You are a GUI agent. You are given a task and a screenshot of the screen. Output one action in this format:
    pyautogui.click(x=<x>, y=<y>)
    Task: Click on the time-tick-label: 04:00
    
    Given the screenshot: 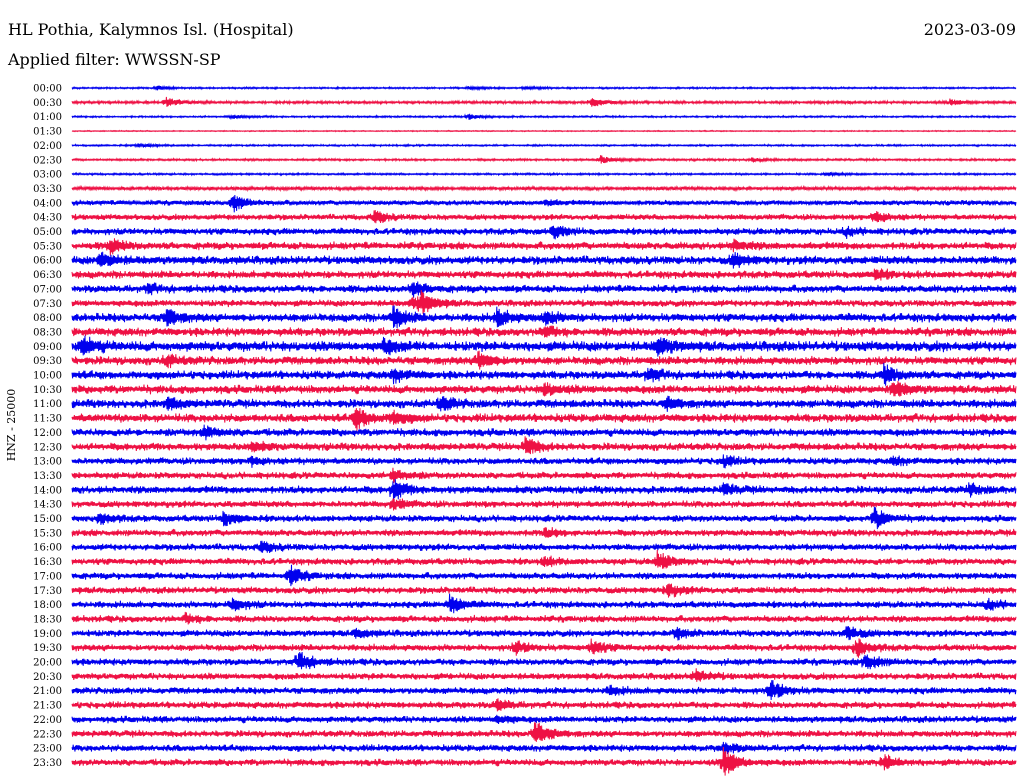 What is the action you would take?
    pyautogui.click(x=47, y=203)
    